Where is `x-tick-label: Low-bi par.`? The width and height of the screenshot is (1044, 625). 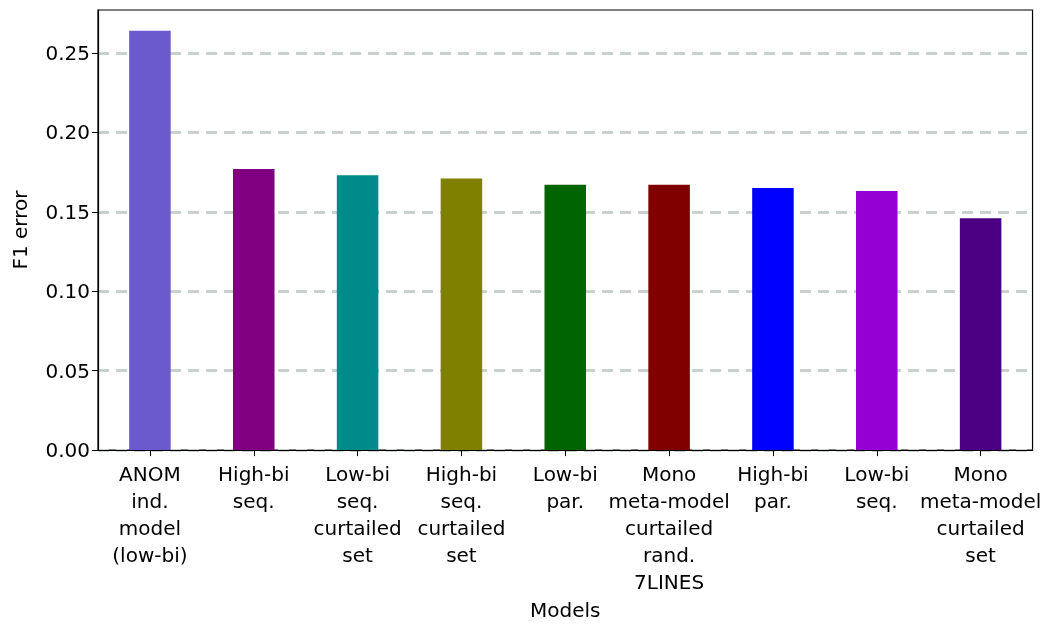 x-tick-label: Low-bi par. is located at coordinates (565, 487).